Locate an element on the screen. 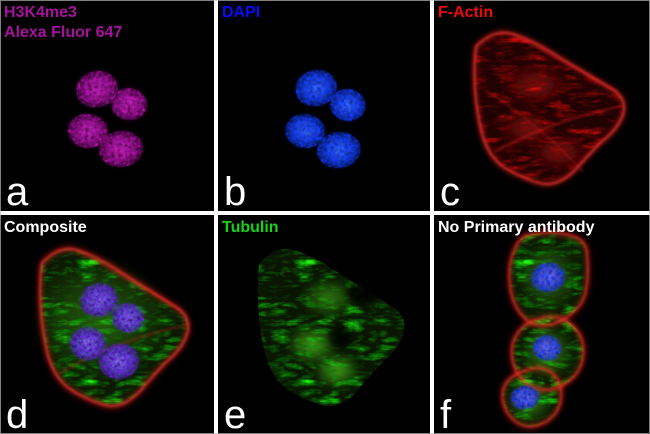  panel-label: Composite is located at coordinates (45, 228).